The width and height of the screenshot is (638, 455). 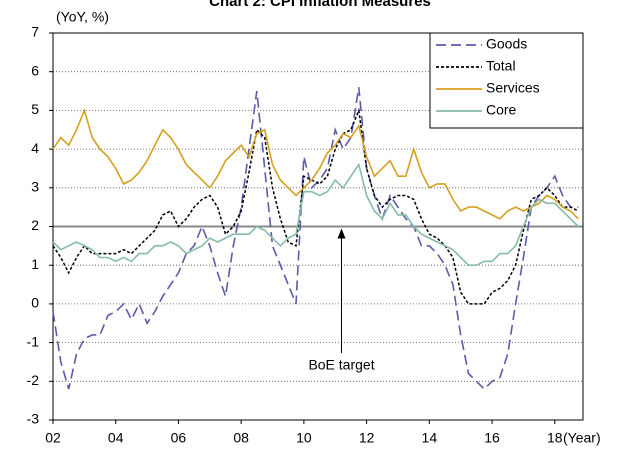 What do you see at coordinates (304, 438) in the screenshot?
I see `x-tick-label: 10` at bounding box center [304, 438].